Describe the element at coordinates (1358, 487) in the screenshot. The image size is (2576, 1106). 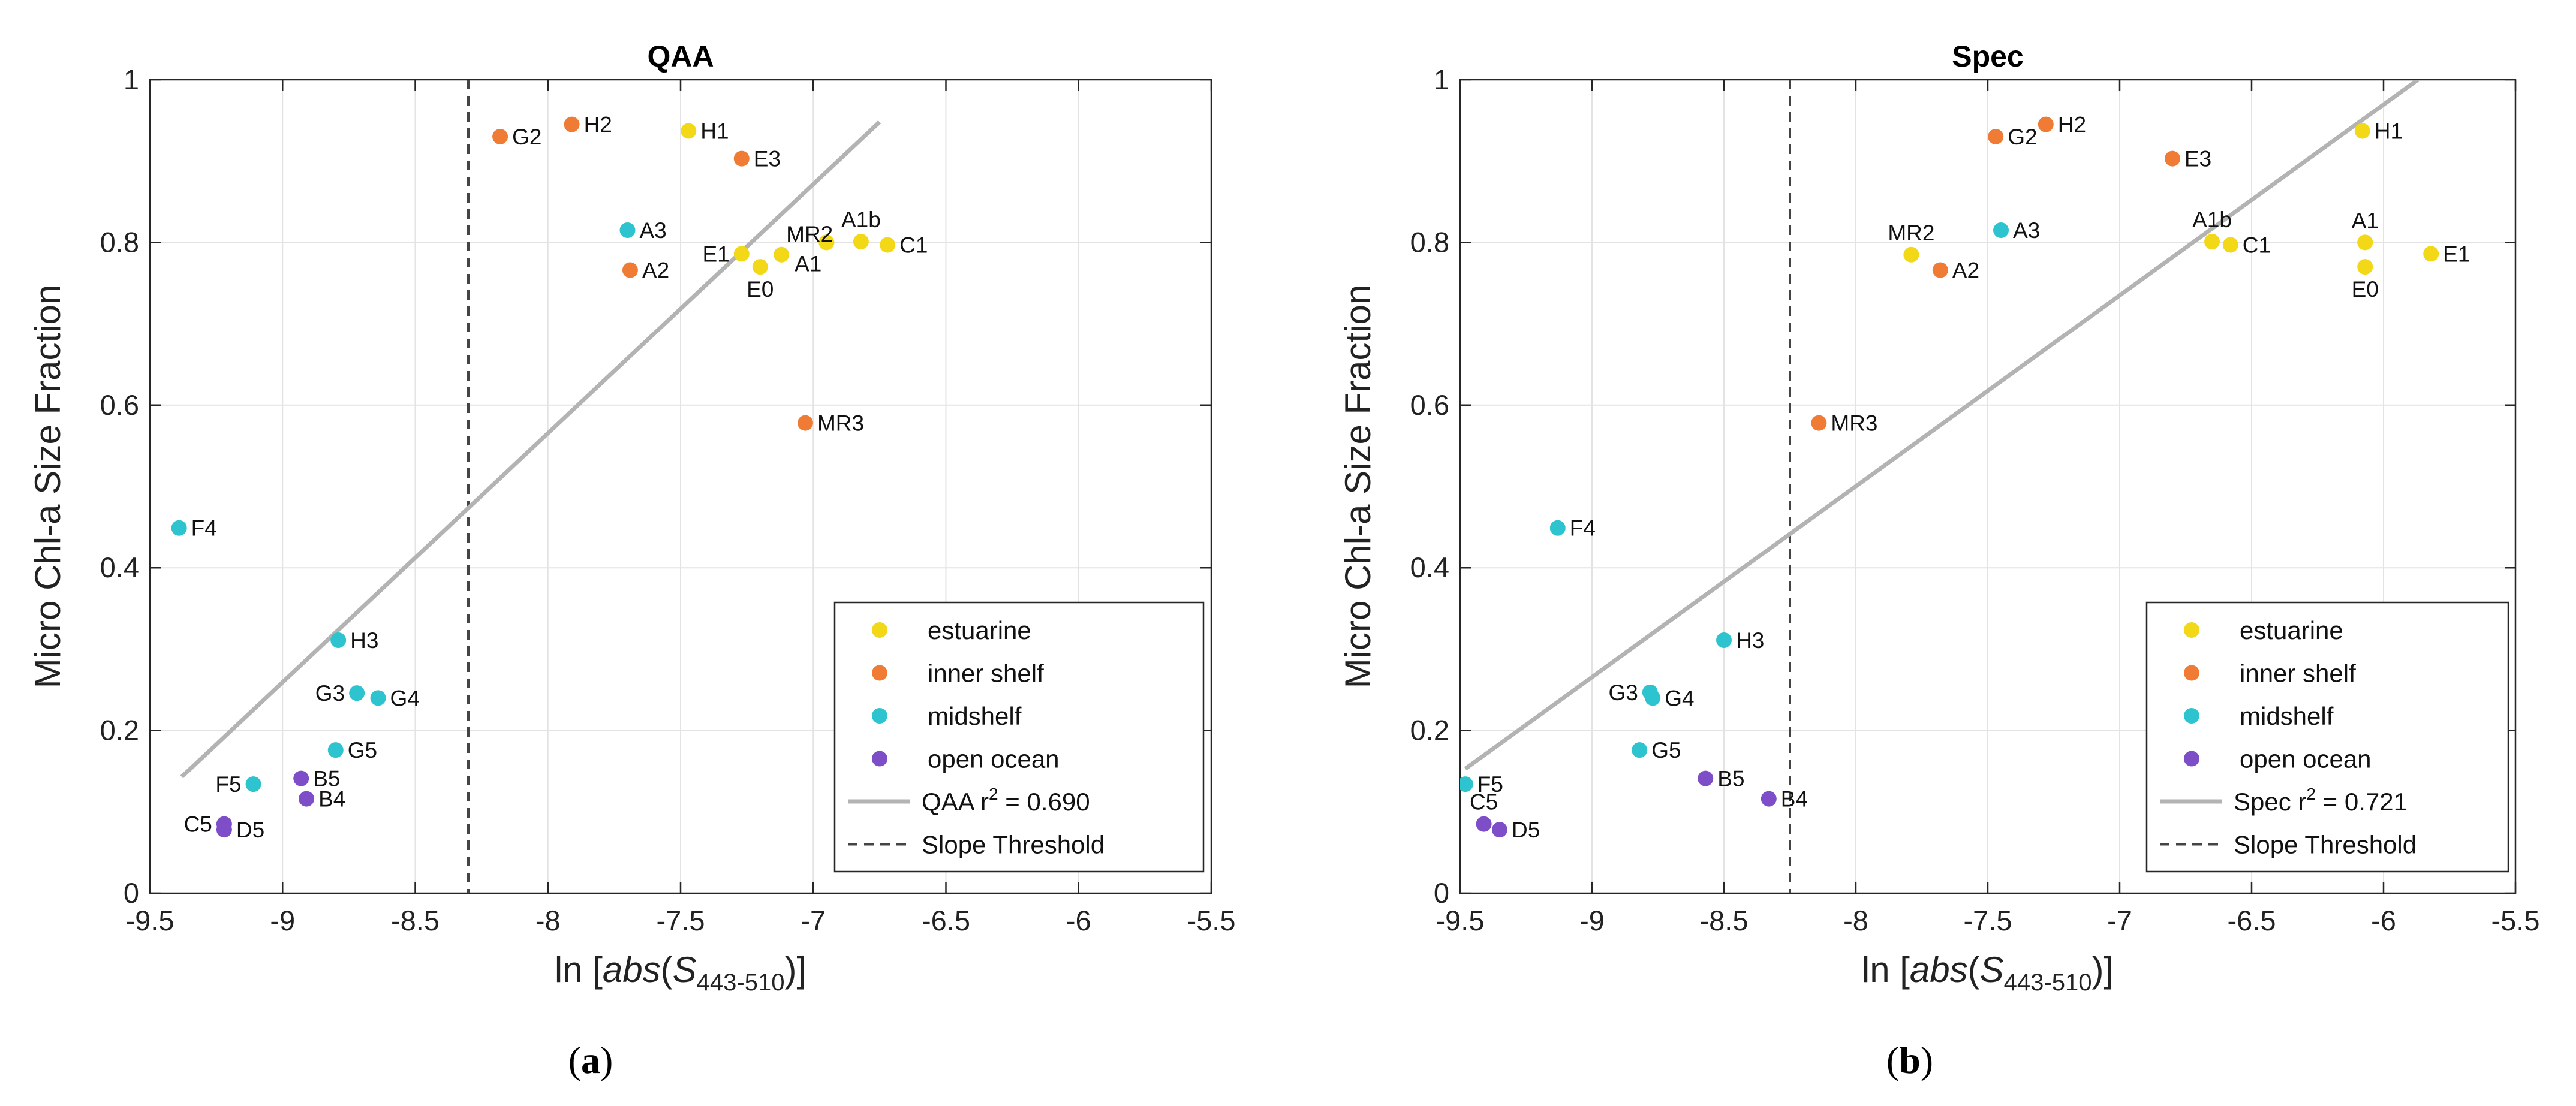
I see `y-axis-label: Micro Chl-a Size Fraction` at that location.